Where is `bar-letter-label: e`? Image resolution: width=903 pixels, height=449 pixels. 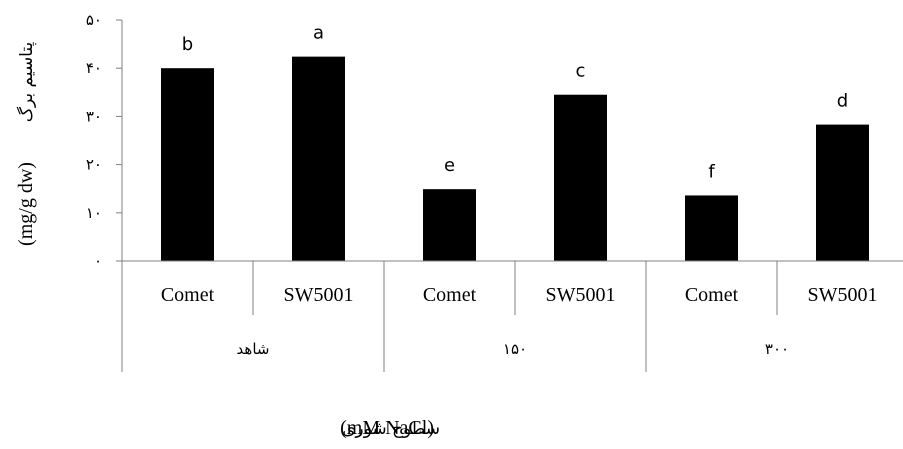 bar-letter-label: e is located at coordinates (449, 165).